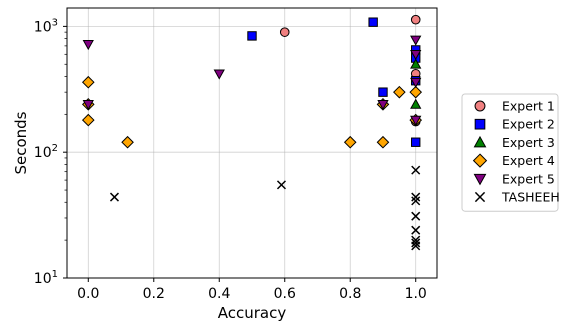  I want to click on legend-label: Expert 1, so click(528, 106).